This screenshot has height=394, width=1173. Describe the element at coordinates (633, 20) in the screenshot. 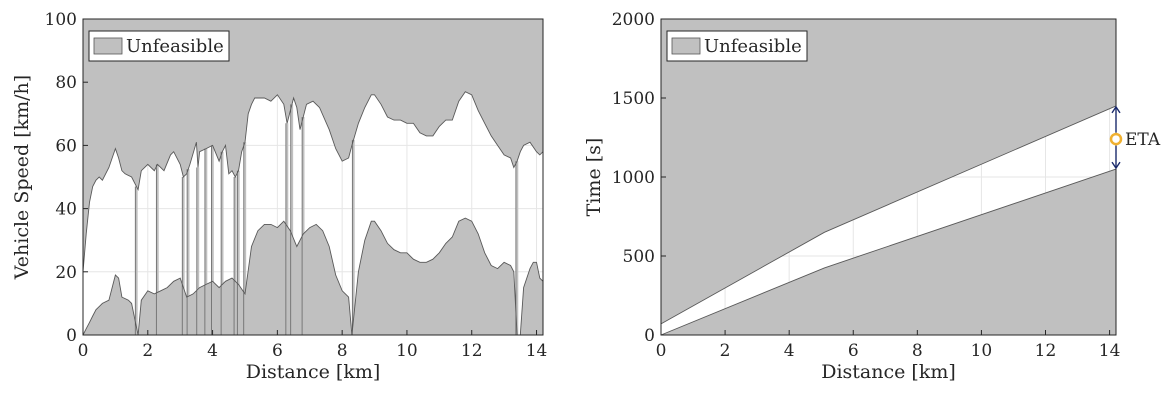

I see `y-tick-label: 2000` at that location.